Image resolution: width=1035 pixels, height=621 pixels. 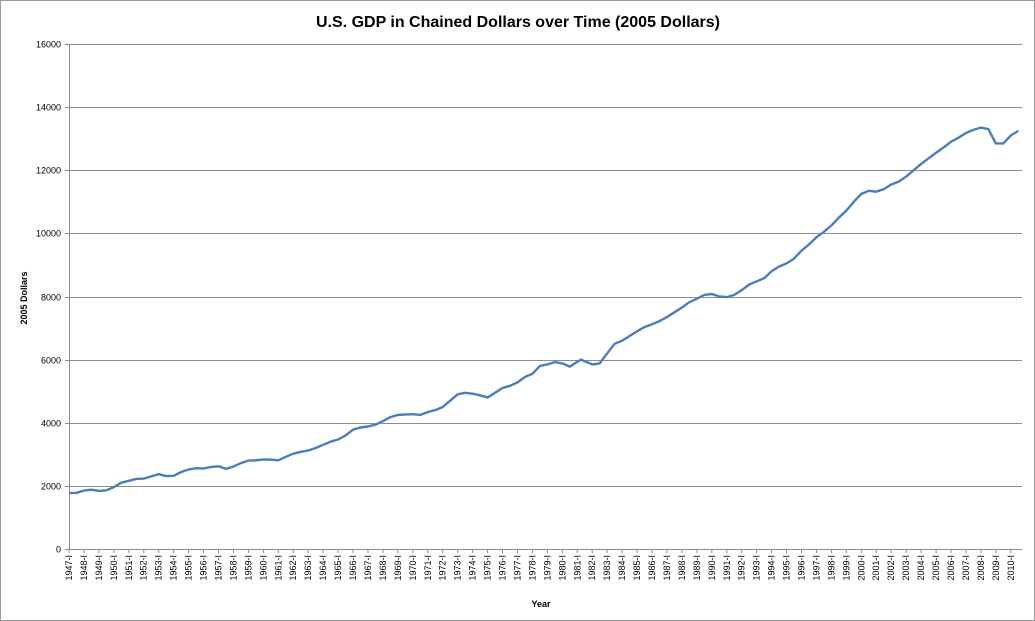 I want to click on y-tick-label: 12000, so click(x=48, y=171).